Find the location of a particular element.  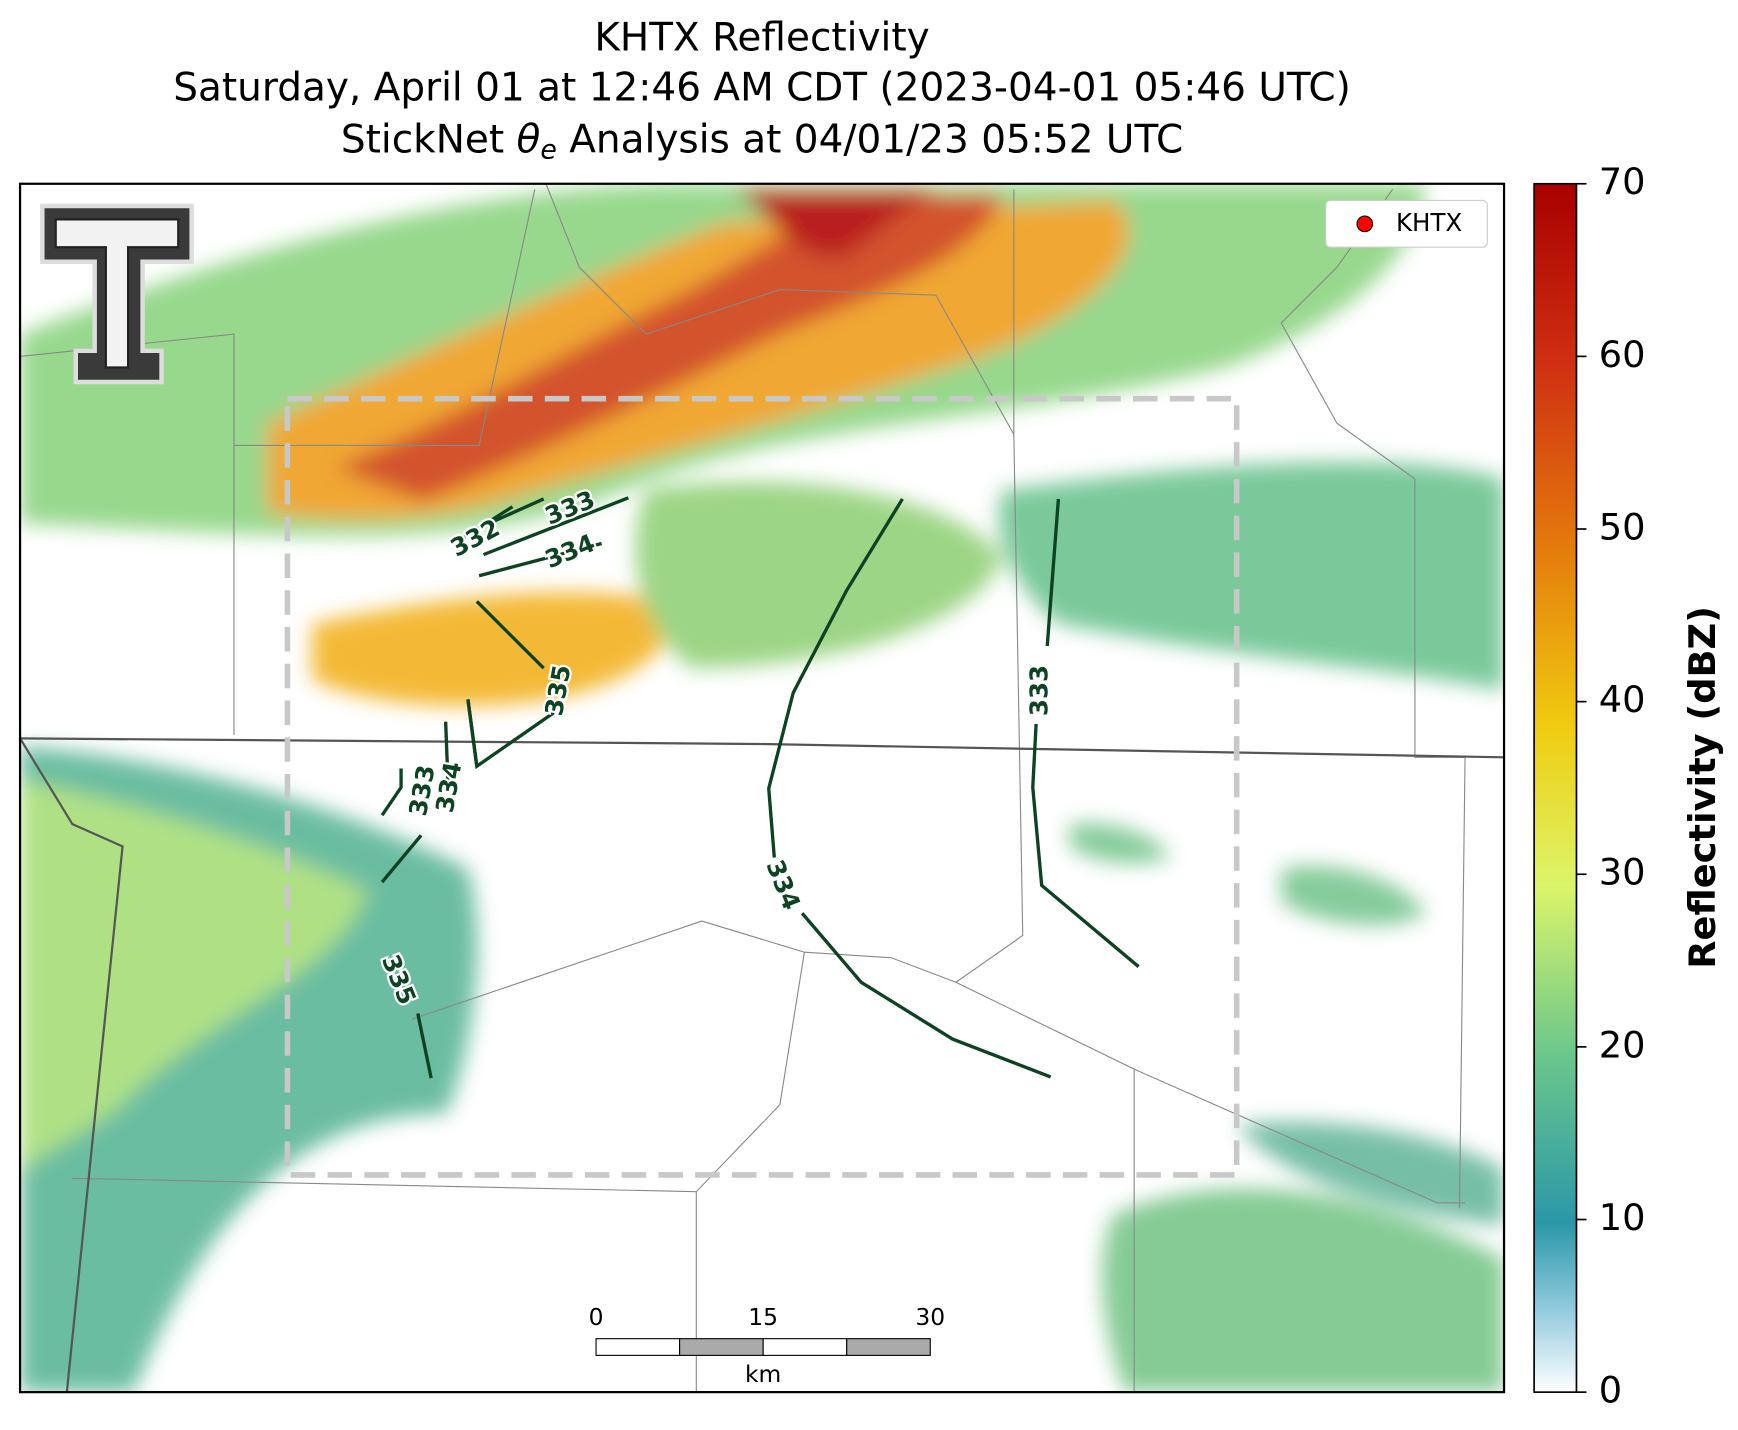

colorbar-tick-label: 0 is located at coordinates (1610, 1390).